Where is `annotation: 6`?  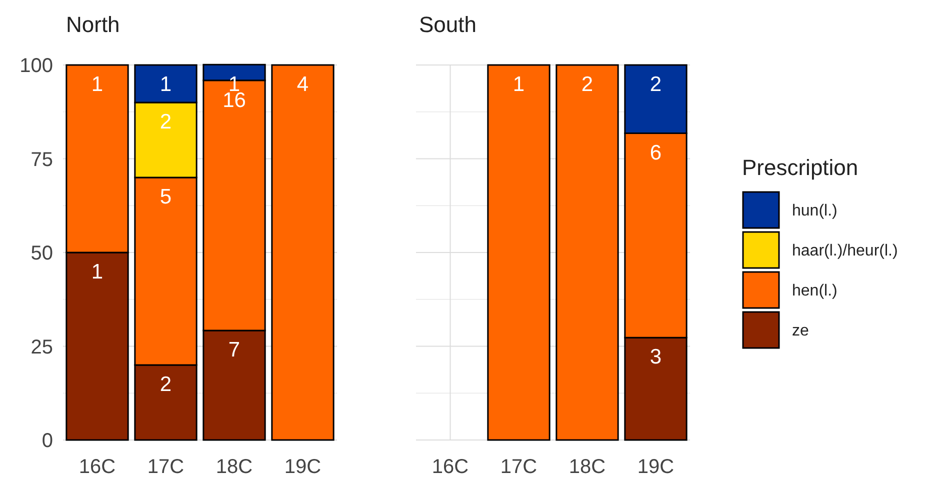
annotation: 6 is located at coordinates (656, 152).